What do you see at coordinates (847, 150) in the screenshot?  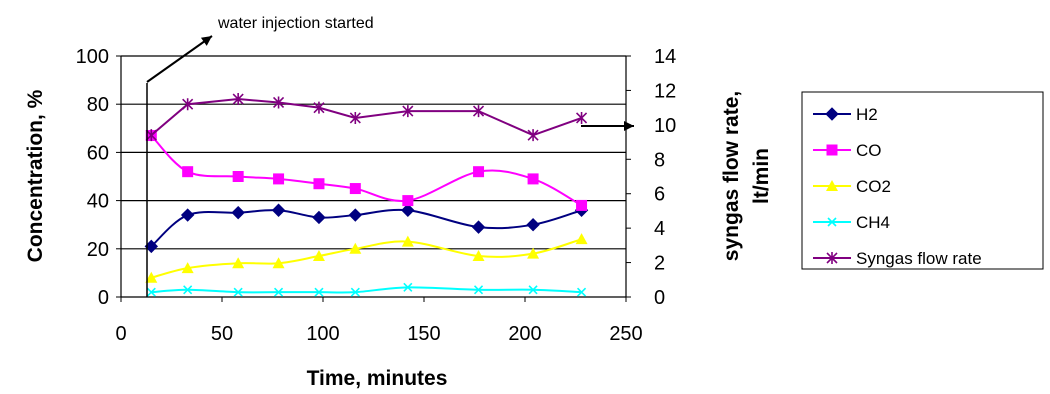 I see `legend-item: CO` at bounding box center [847, 150].